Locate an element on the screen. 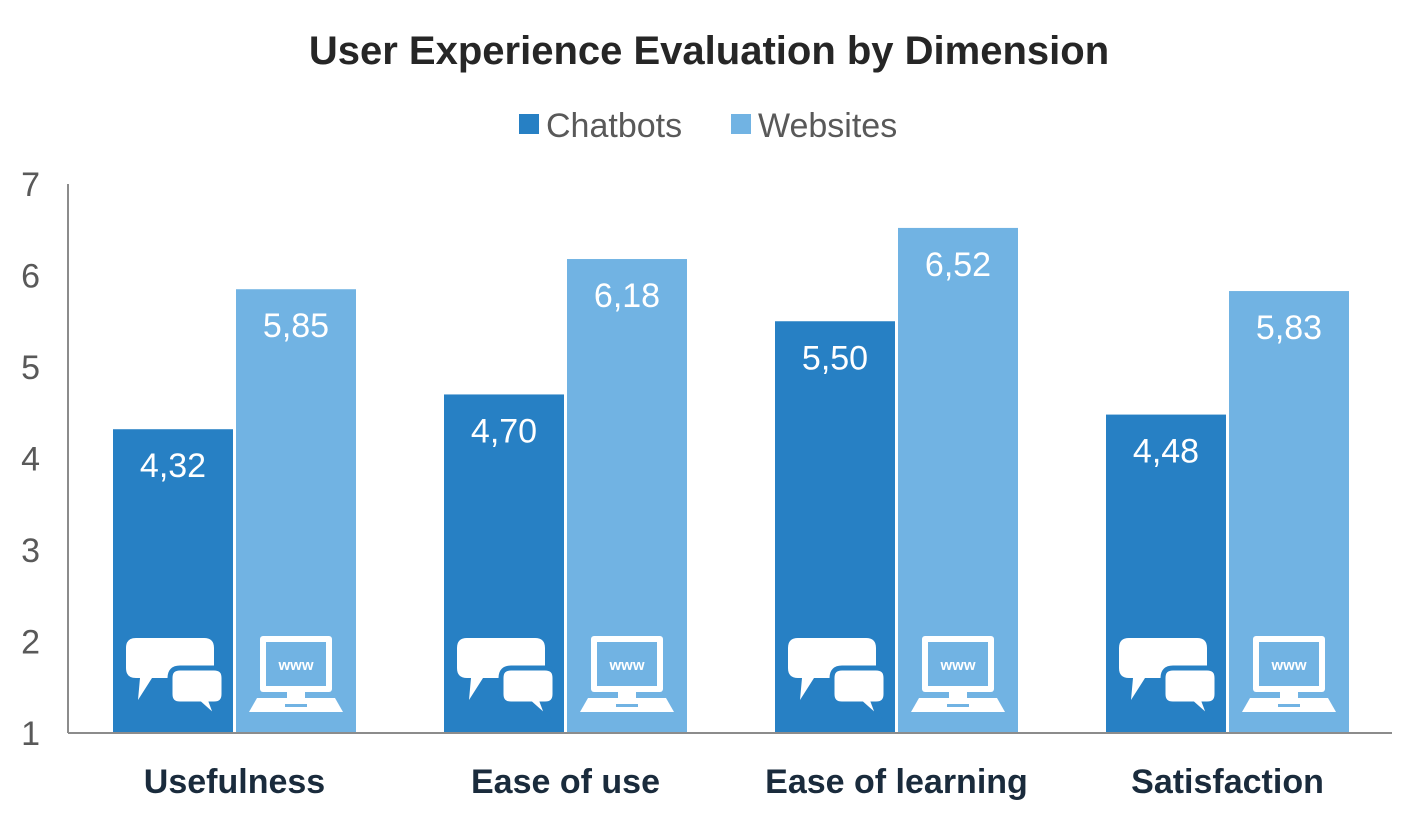 The height and width of the screenshot is (836, 1418). x-tick-label: Satisfaction is located at coordinates (1227, 782).